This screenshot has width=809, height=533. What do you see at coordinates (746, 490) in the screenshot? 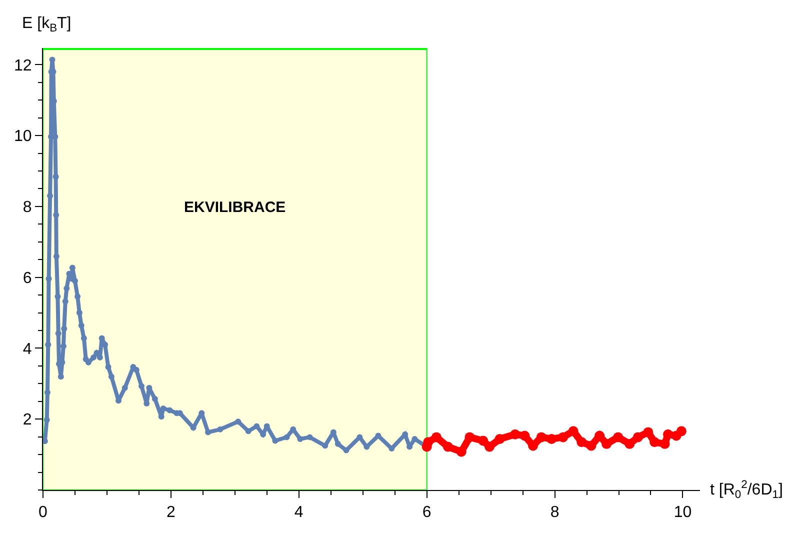
I see `x-axis-title: t [R$_{0}$$^{2}$/6D$_{1}$]` at bounding box center [746, 490].